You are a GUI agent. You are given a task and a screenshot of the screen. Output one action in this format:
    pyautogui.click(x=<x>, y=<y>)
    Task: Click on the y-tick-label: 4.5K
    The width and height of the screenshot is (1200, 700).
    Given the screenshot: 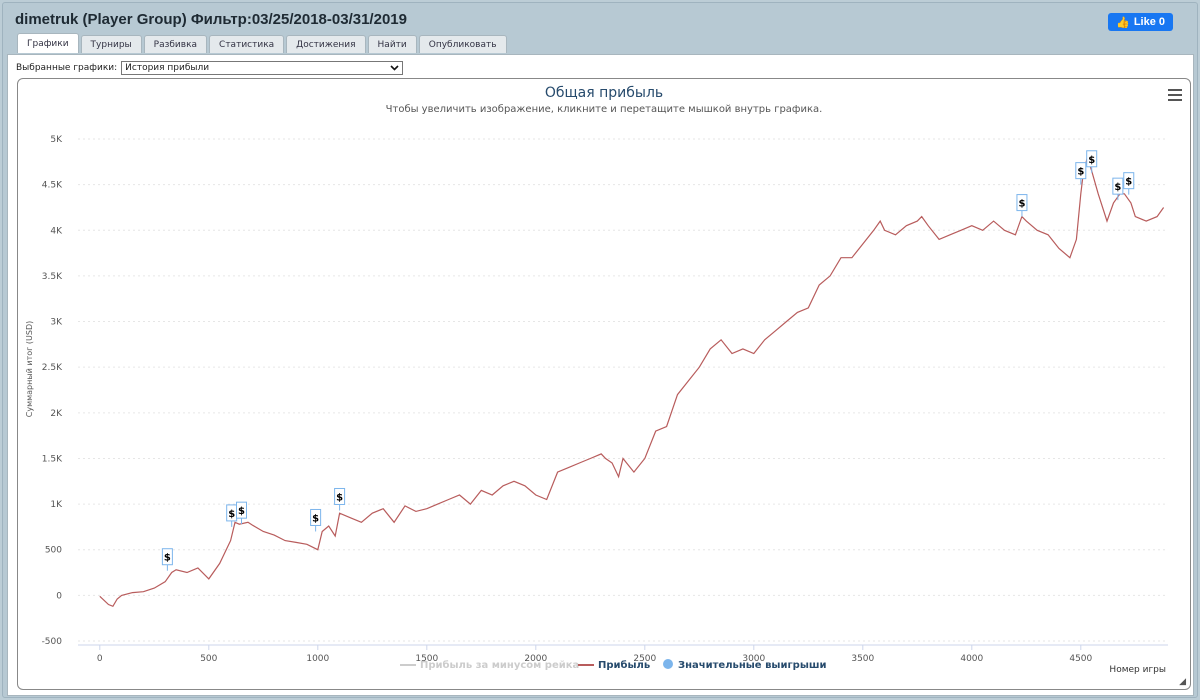 What is the action you would take?
    pyautogui.click(x=52, y=186)
    